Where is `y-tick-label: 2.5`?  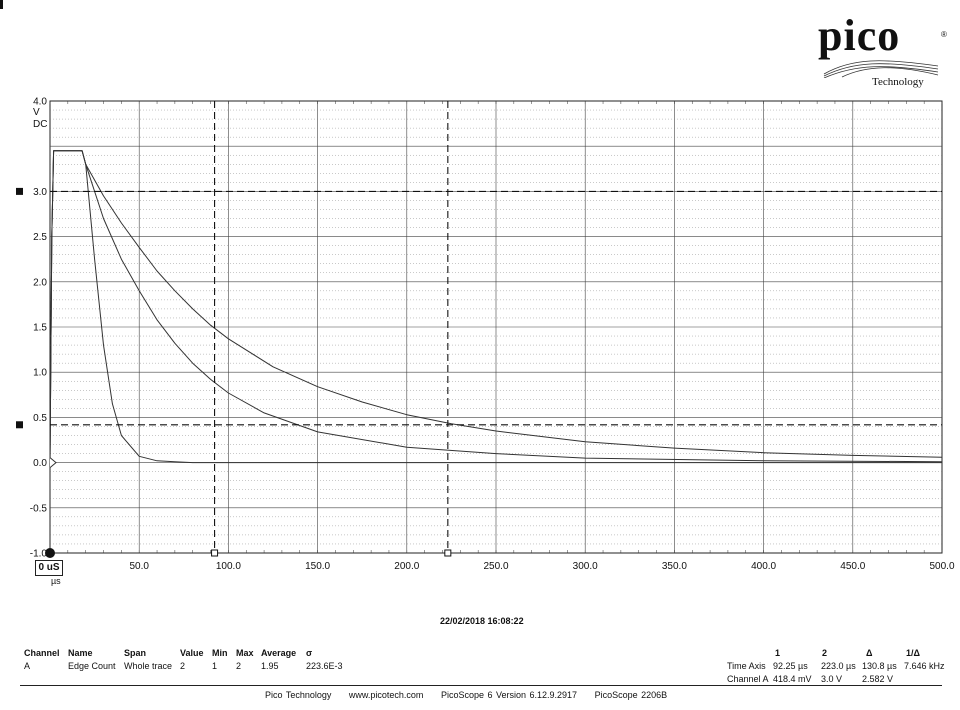
y-tick-label: 2.5 is located at coordinates (40, 237).